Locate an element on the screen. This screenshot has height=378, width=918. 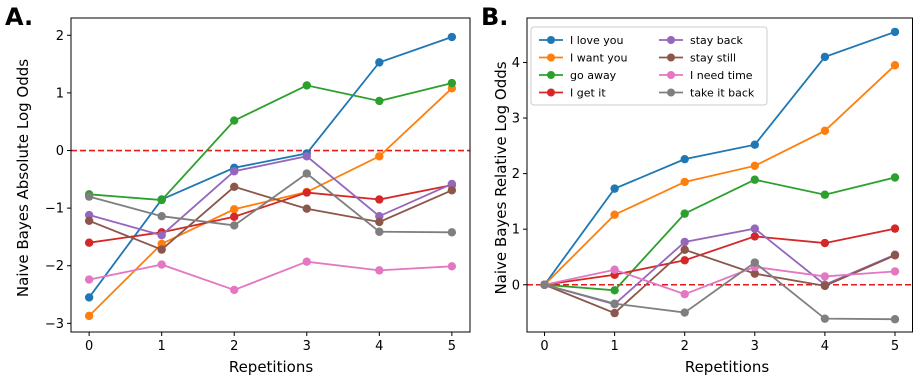
panel-b-y-tick-label: 4 is located at coordinates (516, 63).